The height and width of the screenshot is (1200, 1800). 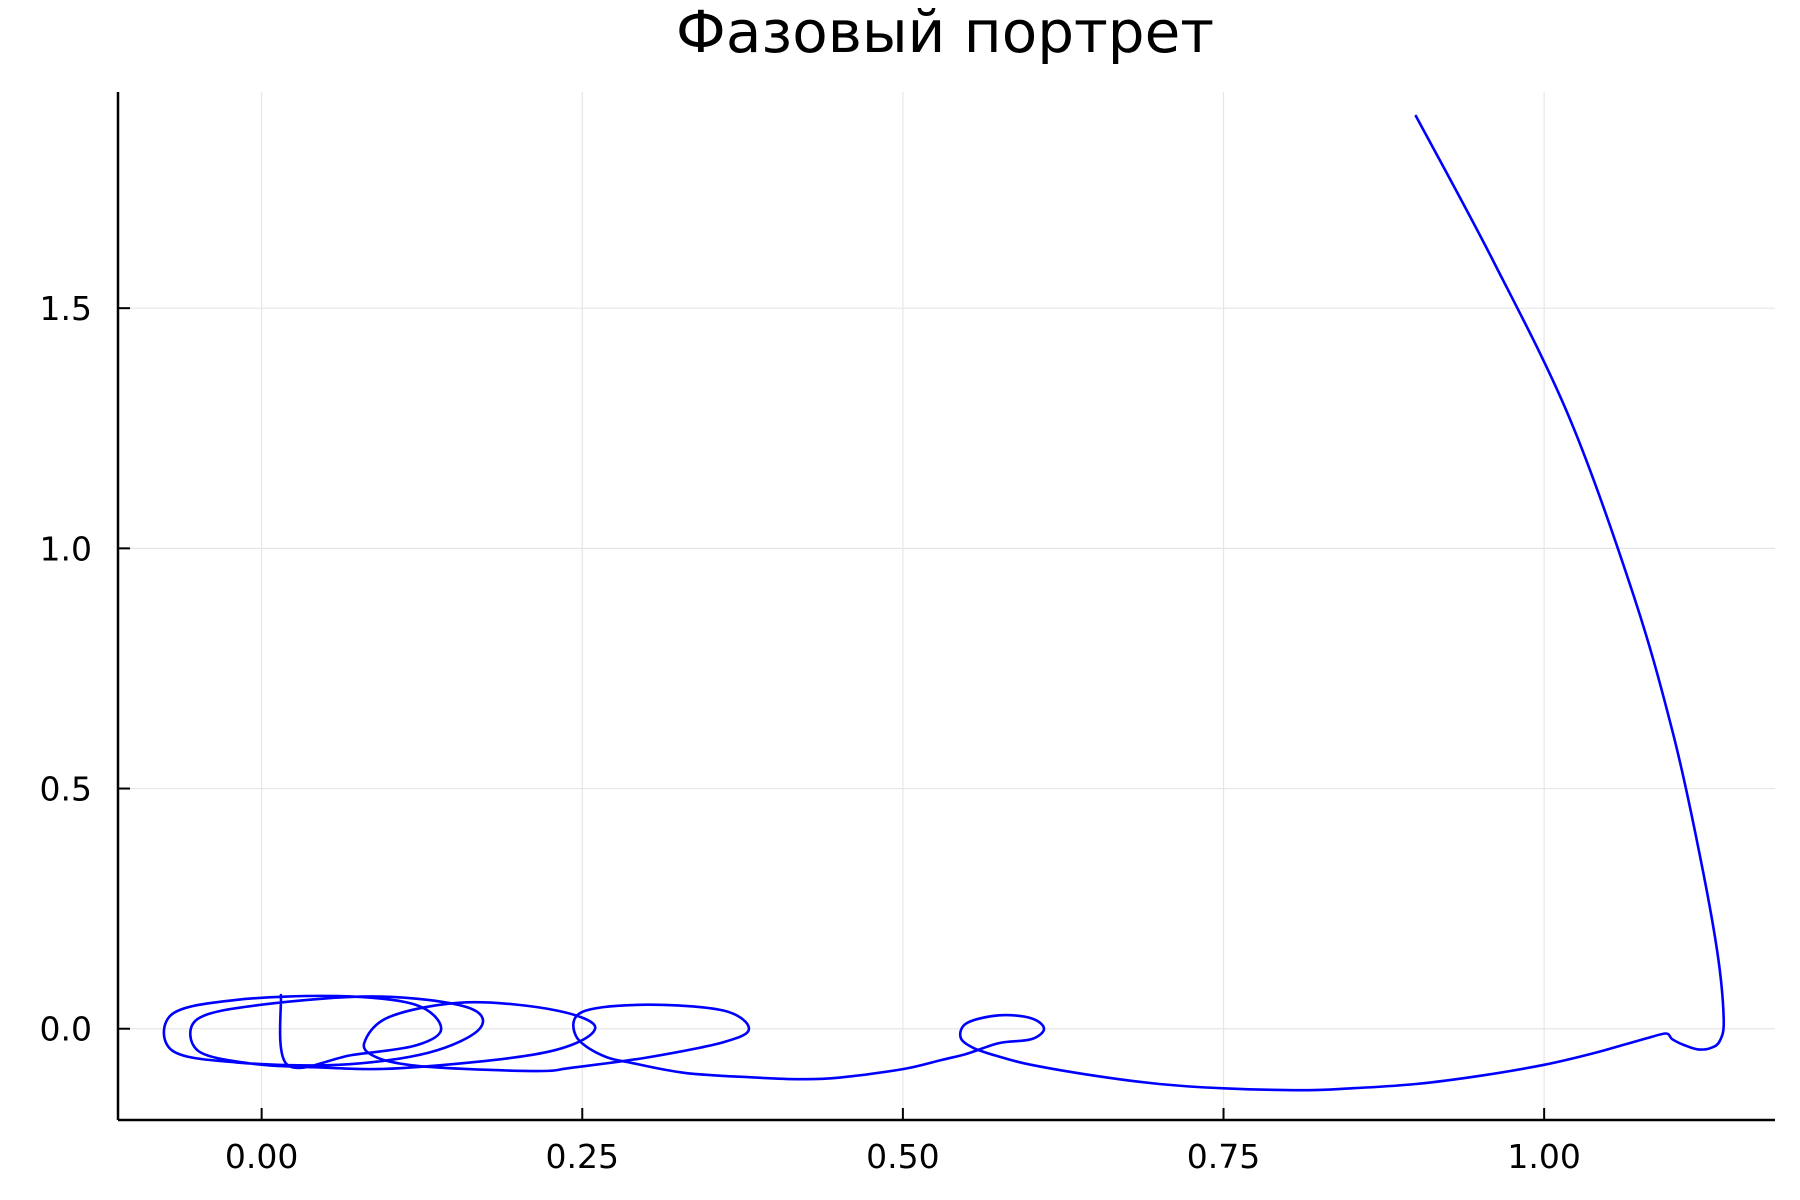 I want to click on chart-title: Фазовый портрет, so click(x=945, y=33).